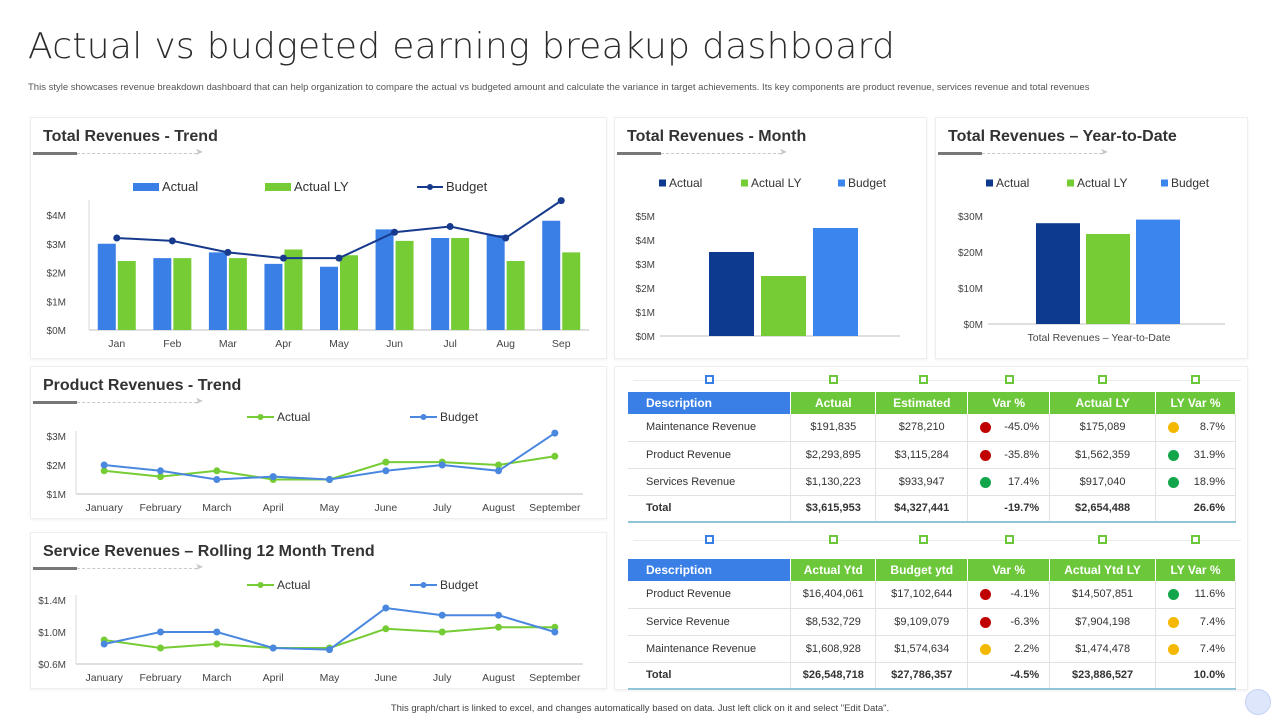 Image resolution: width=1280 pixels, height=720 pixels. Describe the element at coordinates (922, 403) in the screenshot. I see `column-header: Estimated` at that location.